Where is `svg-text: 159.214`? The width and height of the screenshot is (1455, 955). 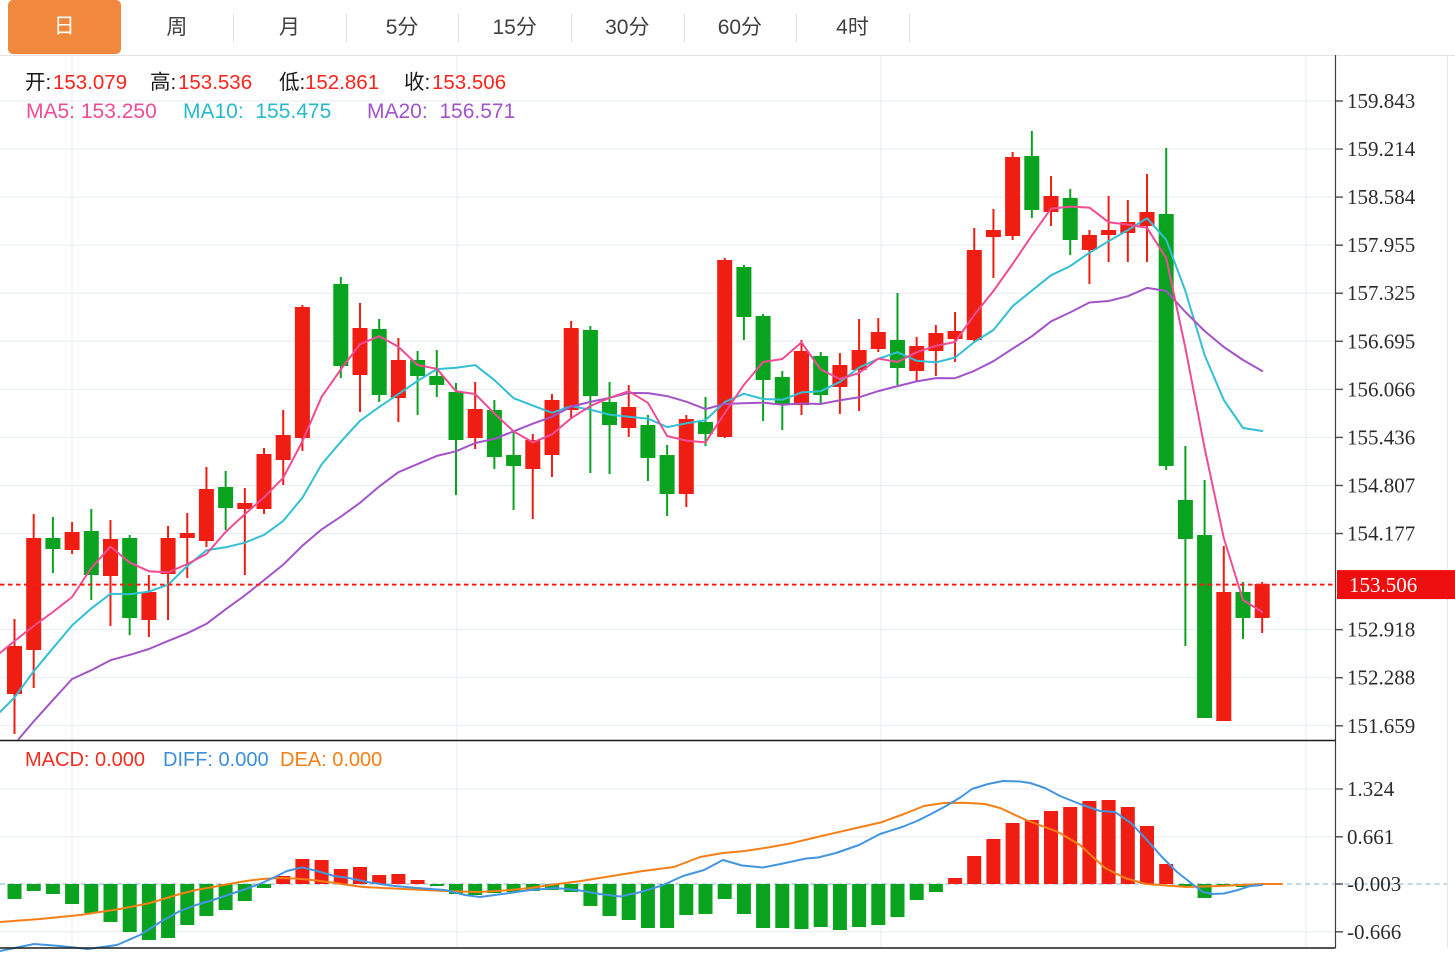 svg-text: 159.214 is located at coordinates (1381, 149).